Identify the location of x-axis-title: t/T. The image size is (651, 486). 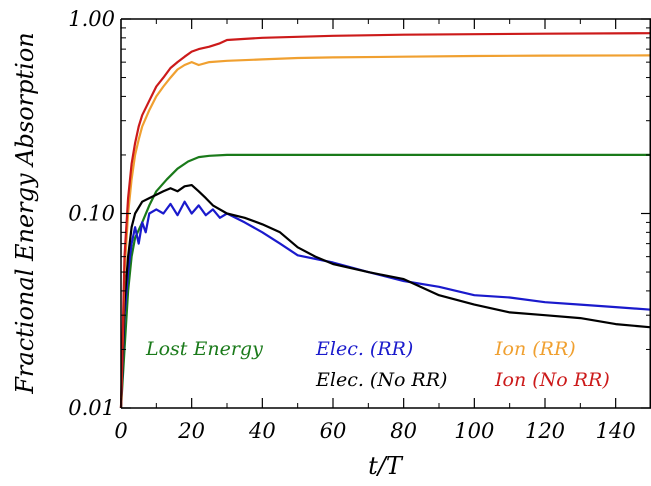
(386, 466).